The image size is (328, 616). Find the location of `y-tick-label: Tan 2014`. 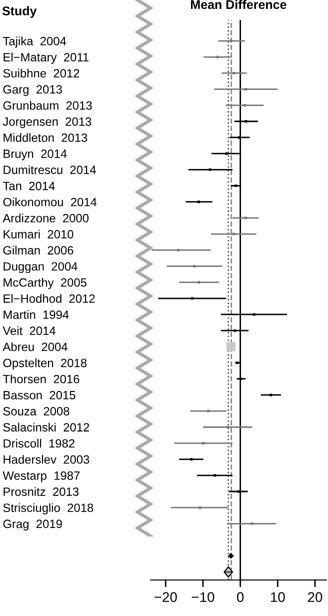

y-tick-label: Tan 2014 is located at coordinates (28, 186).